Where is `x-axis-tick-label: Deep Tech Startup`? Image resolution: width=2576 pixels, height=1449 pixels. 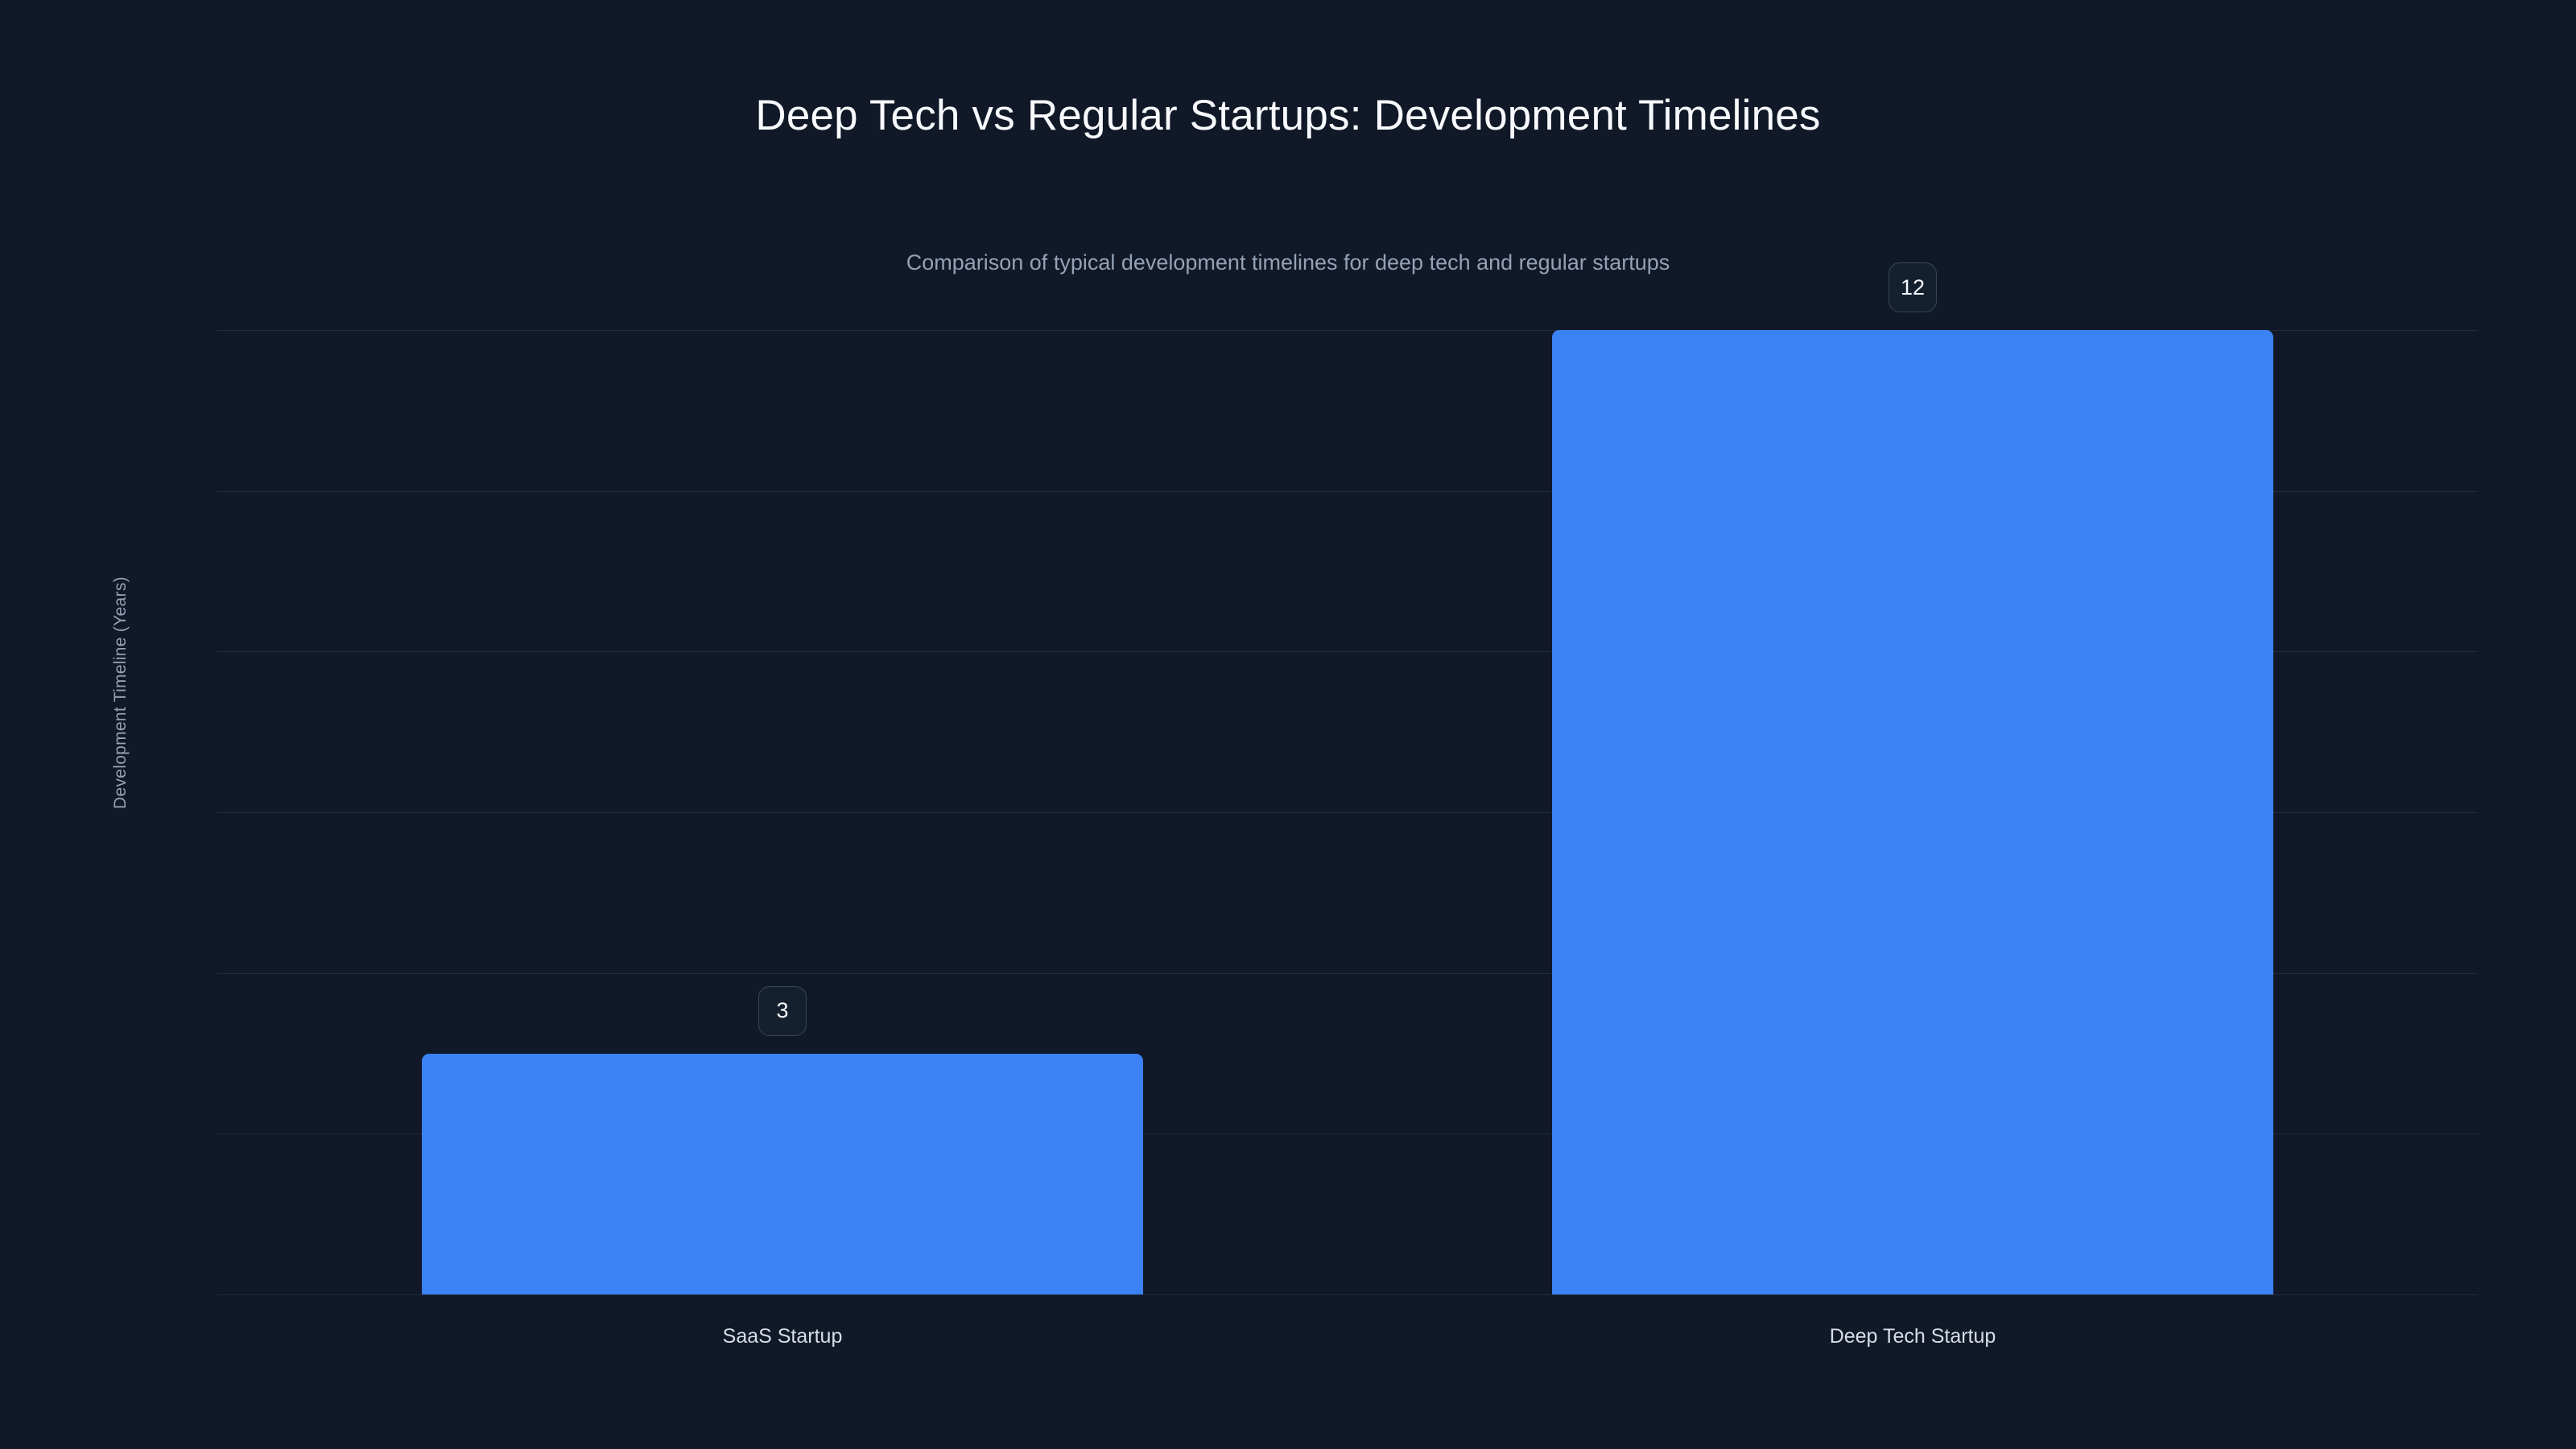 x-axis-tick-label: Deep Tech Startup is located at coordinates (1912, 1336).